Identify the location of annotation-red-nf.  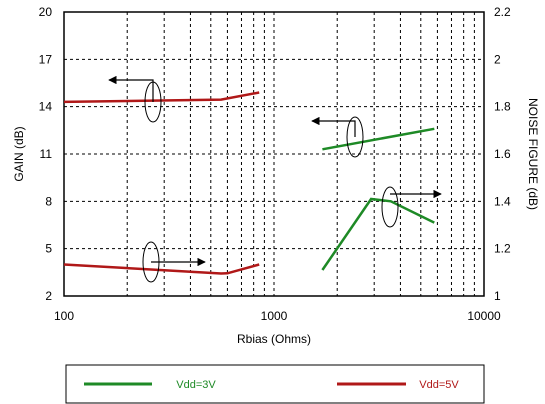
(174, 262).